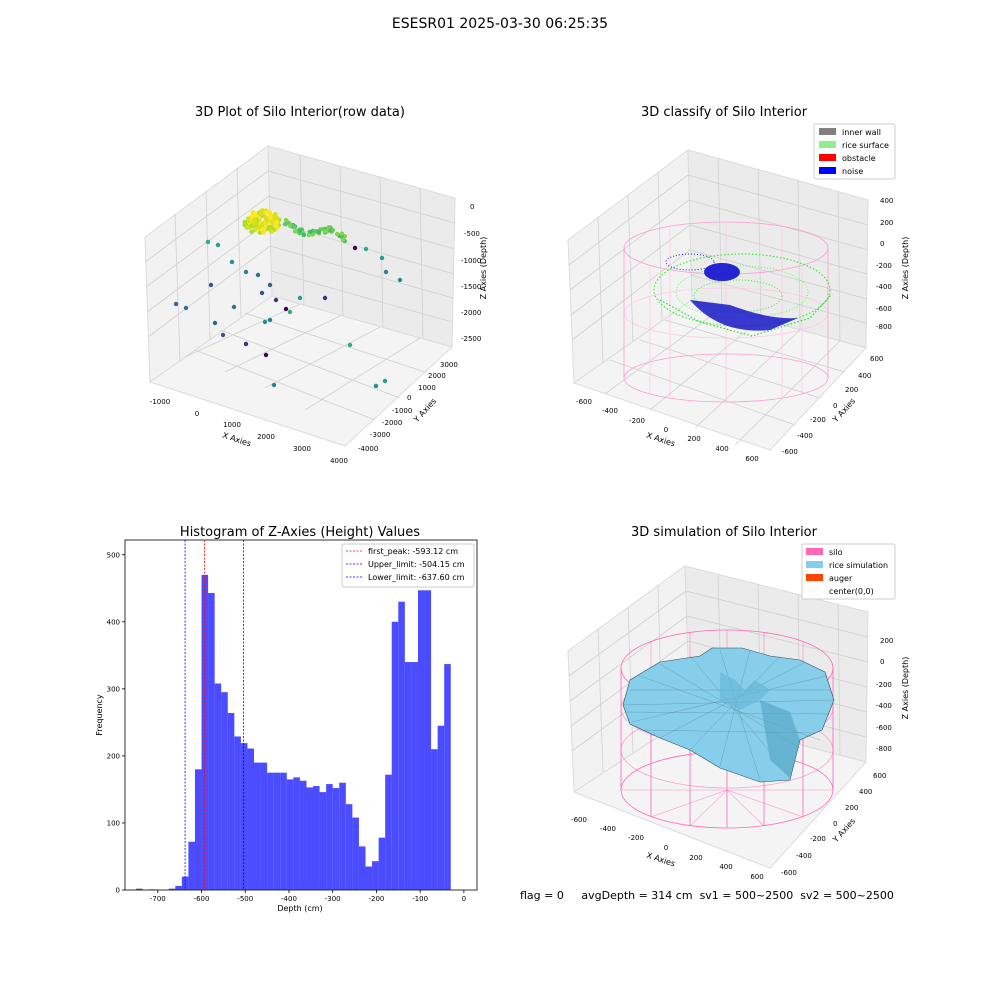 Image resolution: width=1000 pixels, height=1000 pixels. What do you see at coordinates (542, 895) in the screenshot?
I see `footer-flag: flag = 0` at bounding box center [542, 895].